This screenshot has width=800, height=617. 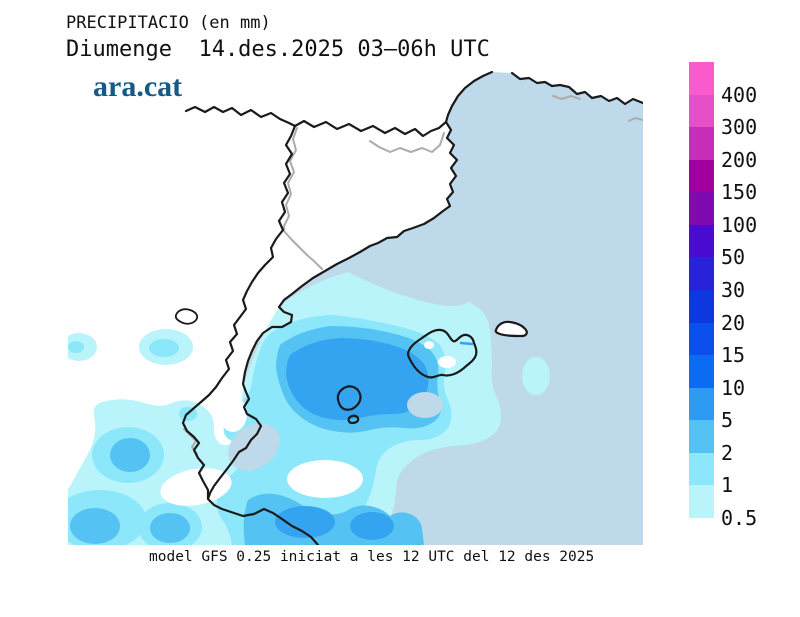 I want to click on map-title: PRECIPITACIO (en mm), so click(x=168, y=23).